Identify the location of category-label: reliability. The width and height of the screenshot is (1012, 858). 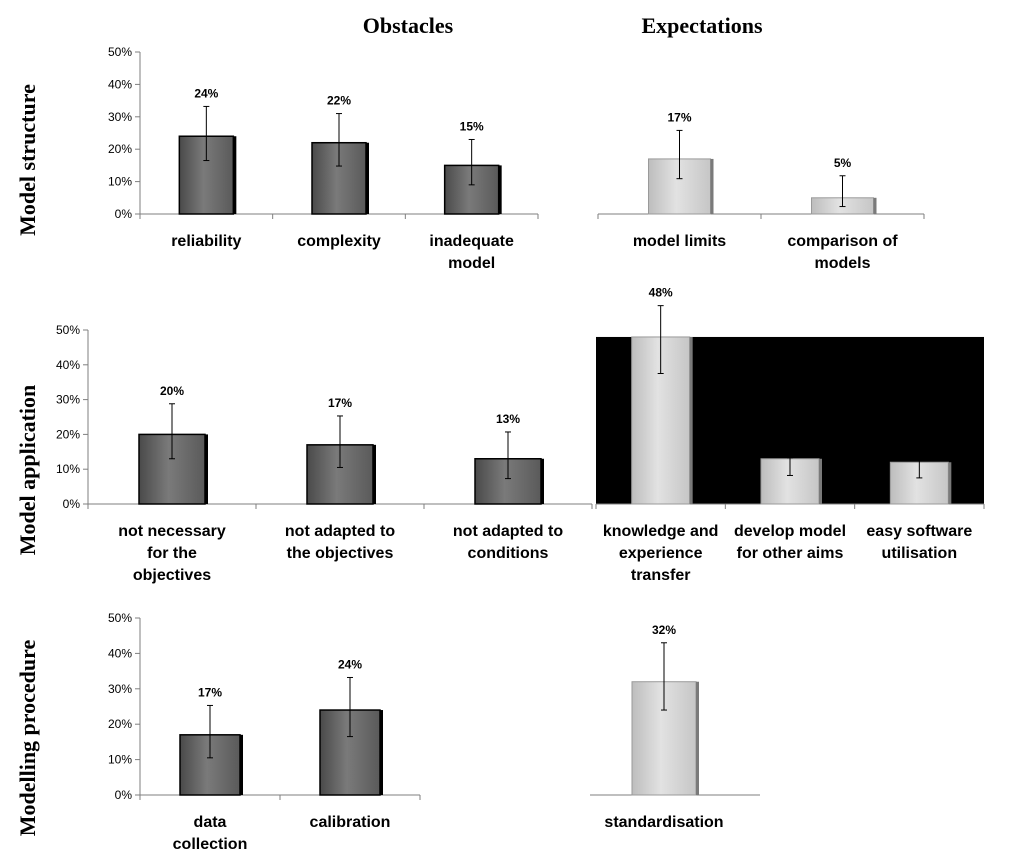
(206, 241).